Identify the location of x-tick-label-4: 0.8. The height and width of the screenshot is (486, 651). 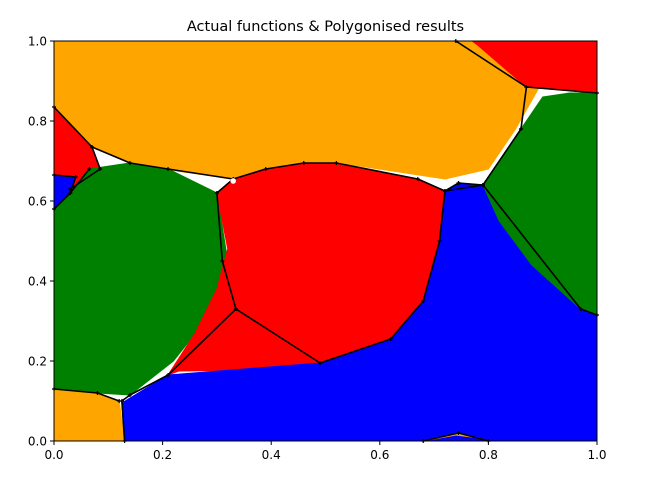
(488, 455).